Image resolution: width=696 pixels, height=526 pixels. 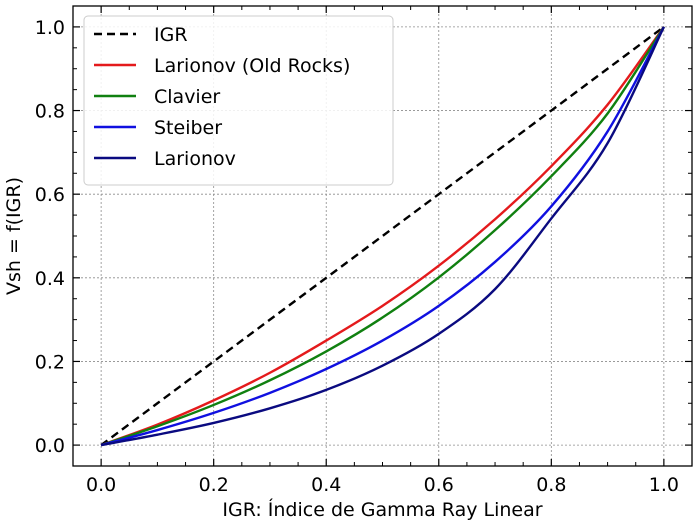 I want to click on y-tick-label-0: 0.0, so click(x=50, y=446).